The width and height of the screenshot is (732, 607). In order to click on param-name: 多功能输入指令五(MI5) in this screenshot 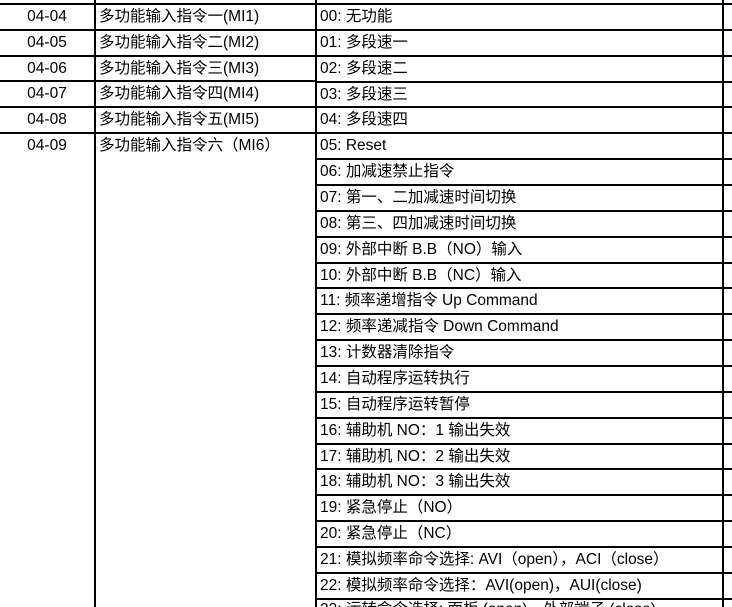, I will do `click(179, 120)`.